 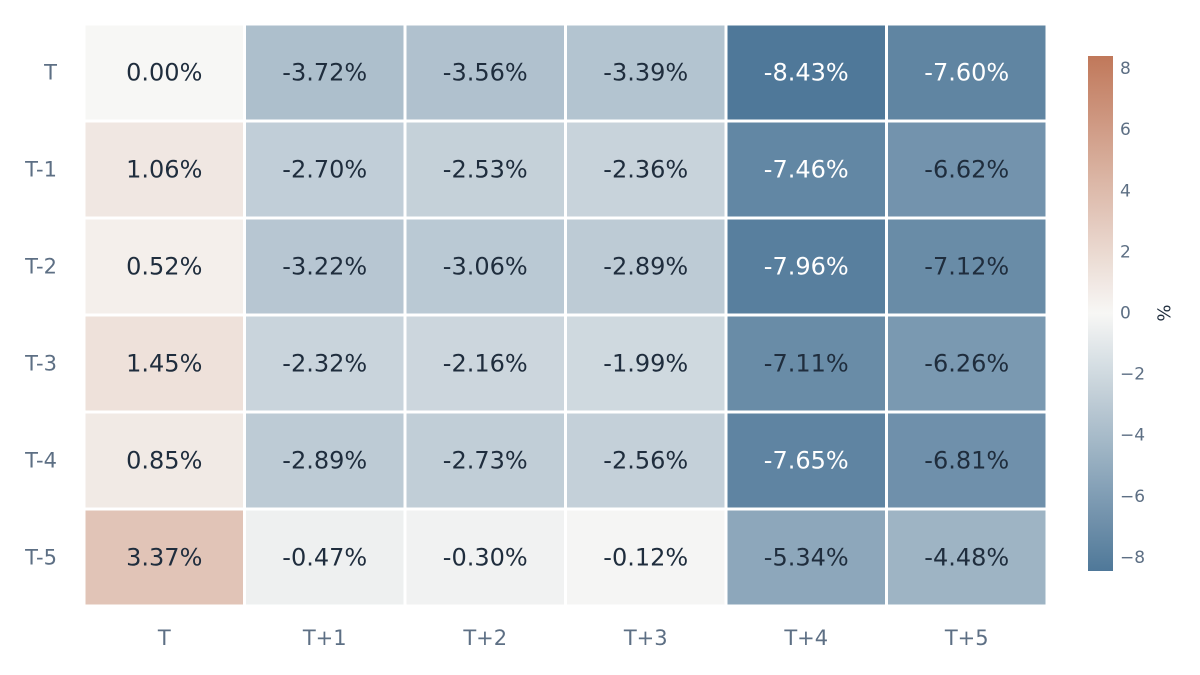 What do you see at coordinates (966, 638) in the screenshot?
I see `x-tick-label: T+5` at bounding box center [966, 638].